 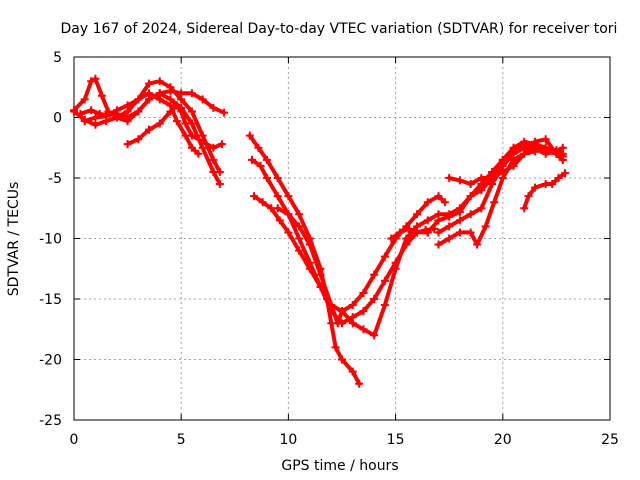 I want to click on series-sat-e, so click(x=141, y=123).